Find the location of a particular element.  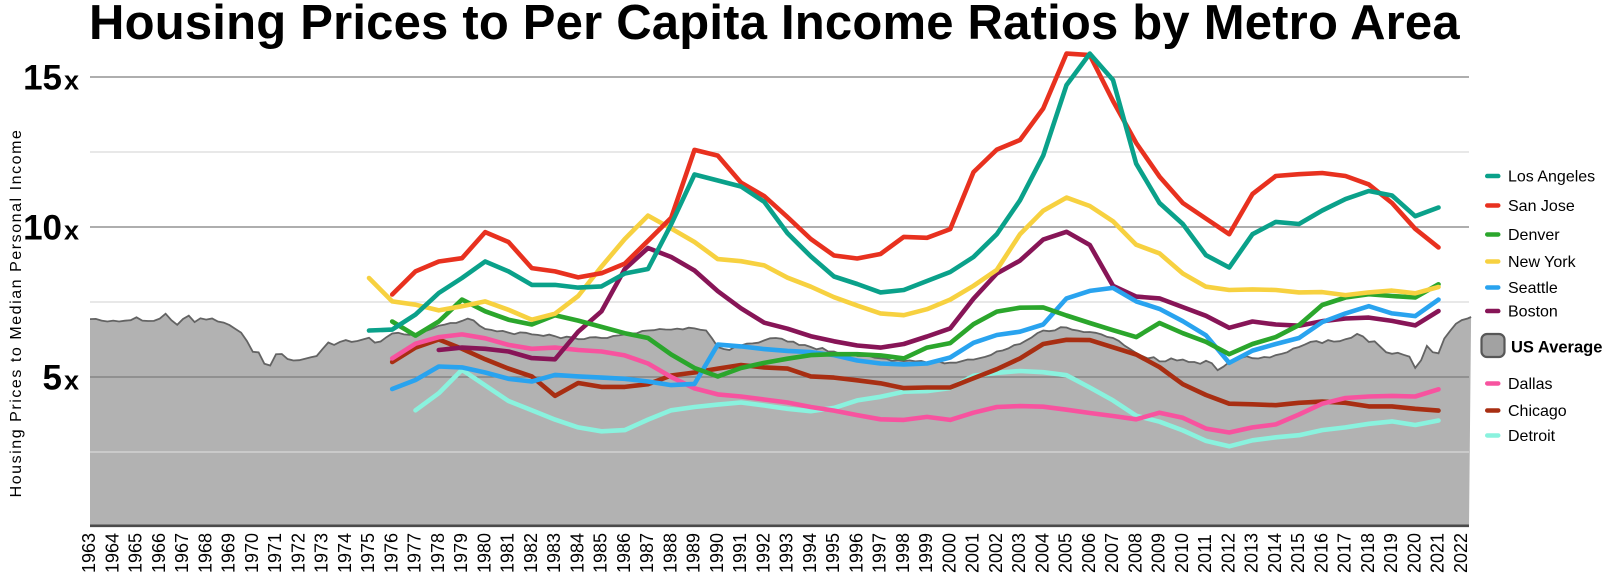

svg-text: 1994 is located at coordinates (810, 553).